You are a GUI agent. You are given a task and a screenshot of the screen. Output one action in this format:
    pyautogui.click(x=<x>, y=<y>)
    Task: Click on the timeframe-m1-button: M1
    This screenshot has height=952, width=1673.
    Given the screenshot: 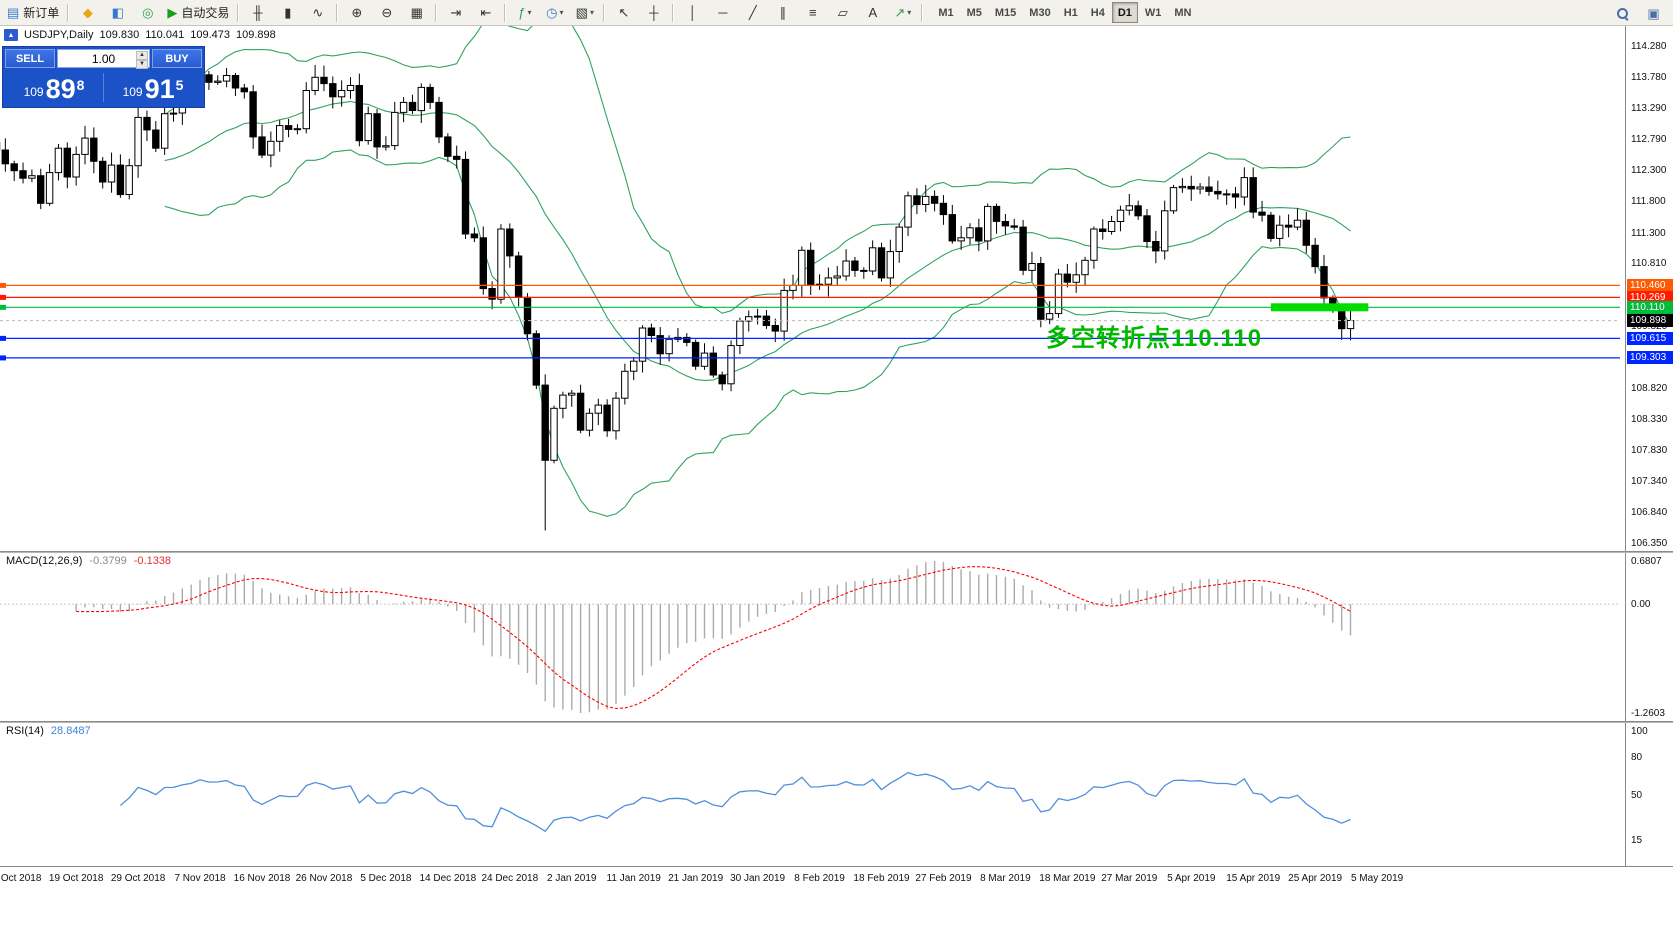 What is the action you would take?
    pyautogui.click(x=946, y=12)
    